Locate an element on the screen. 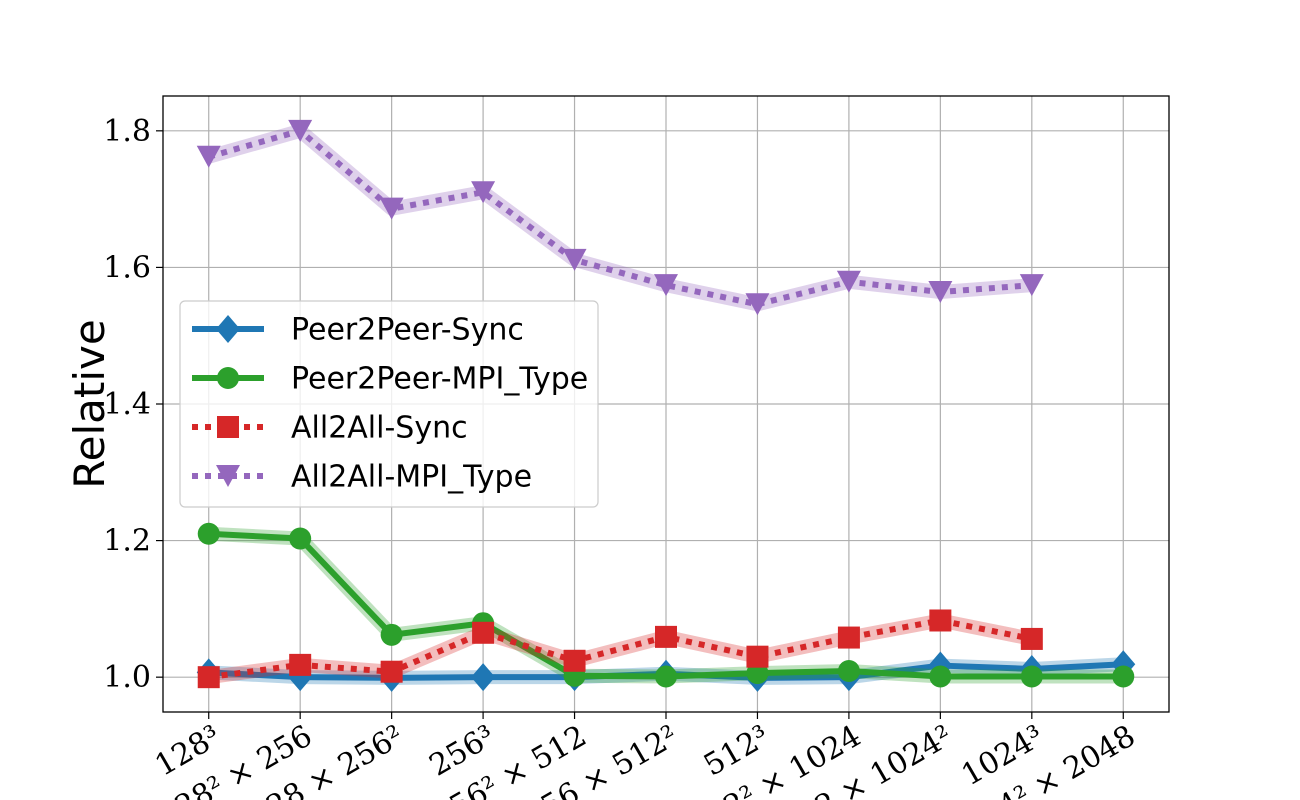 The width and height of the screenshot is (1300, 800). legend-label: Peer2Peer-MPI_Type is located at coordinates (439, 379).